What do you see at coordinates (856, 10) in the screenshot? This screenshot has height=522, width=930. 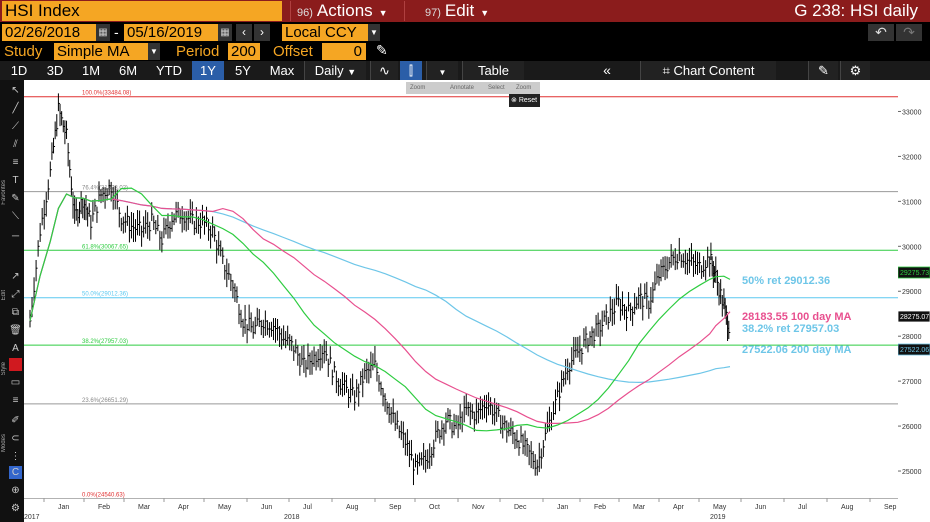 I see `graph-title: G 238: HSI daily` at bounding box center [856, 10].